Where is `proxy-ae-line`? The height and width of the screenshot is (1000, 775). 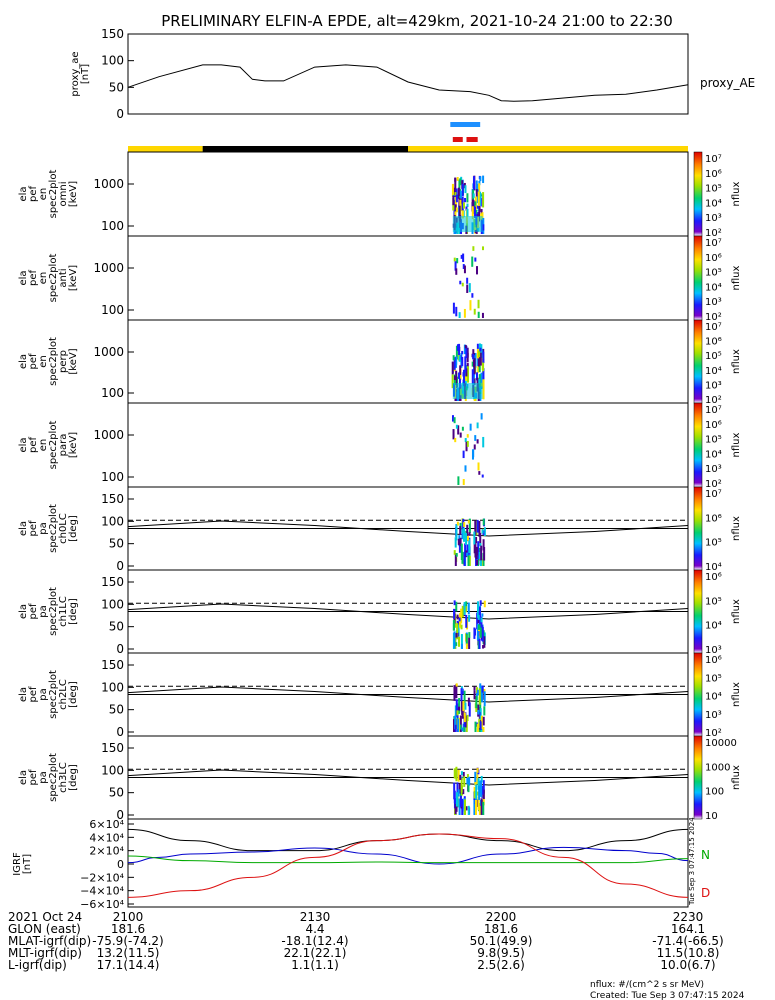
proxy-ae-line is located at coordinates (408, 83).